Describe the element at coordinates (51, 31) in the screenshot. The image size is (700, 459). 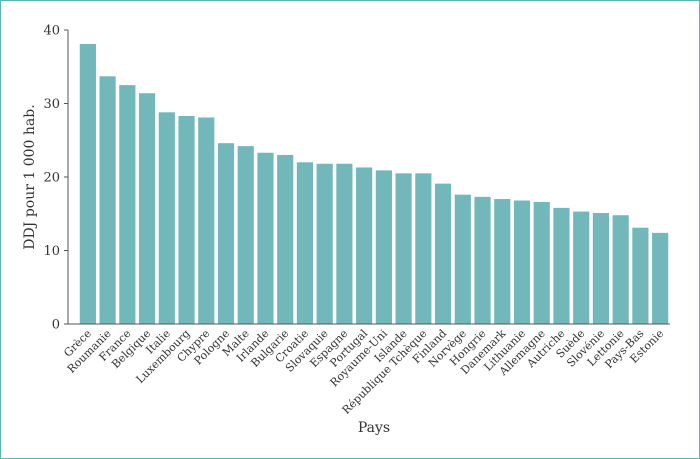
I see `y-tick-label: 40` at that location.